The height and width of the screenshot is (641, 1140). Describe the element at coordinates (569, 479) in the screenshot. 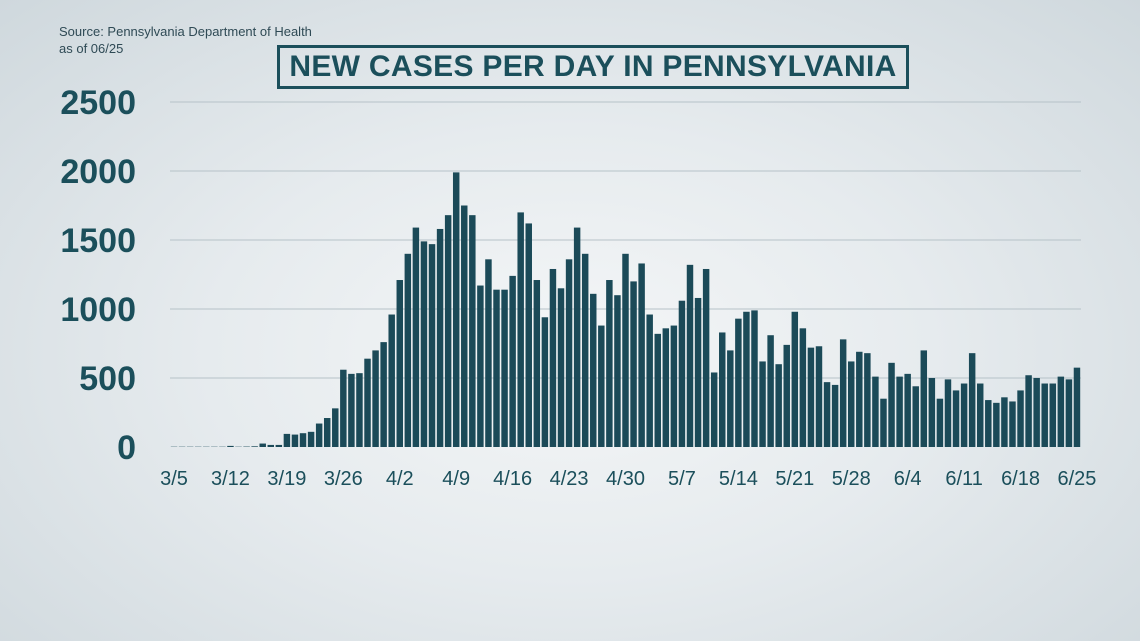

I see `x-tick-label: 4/23` at that location.